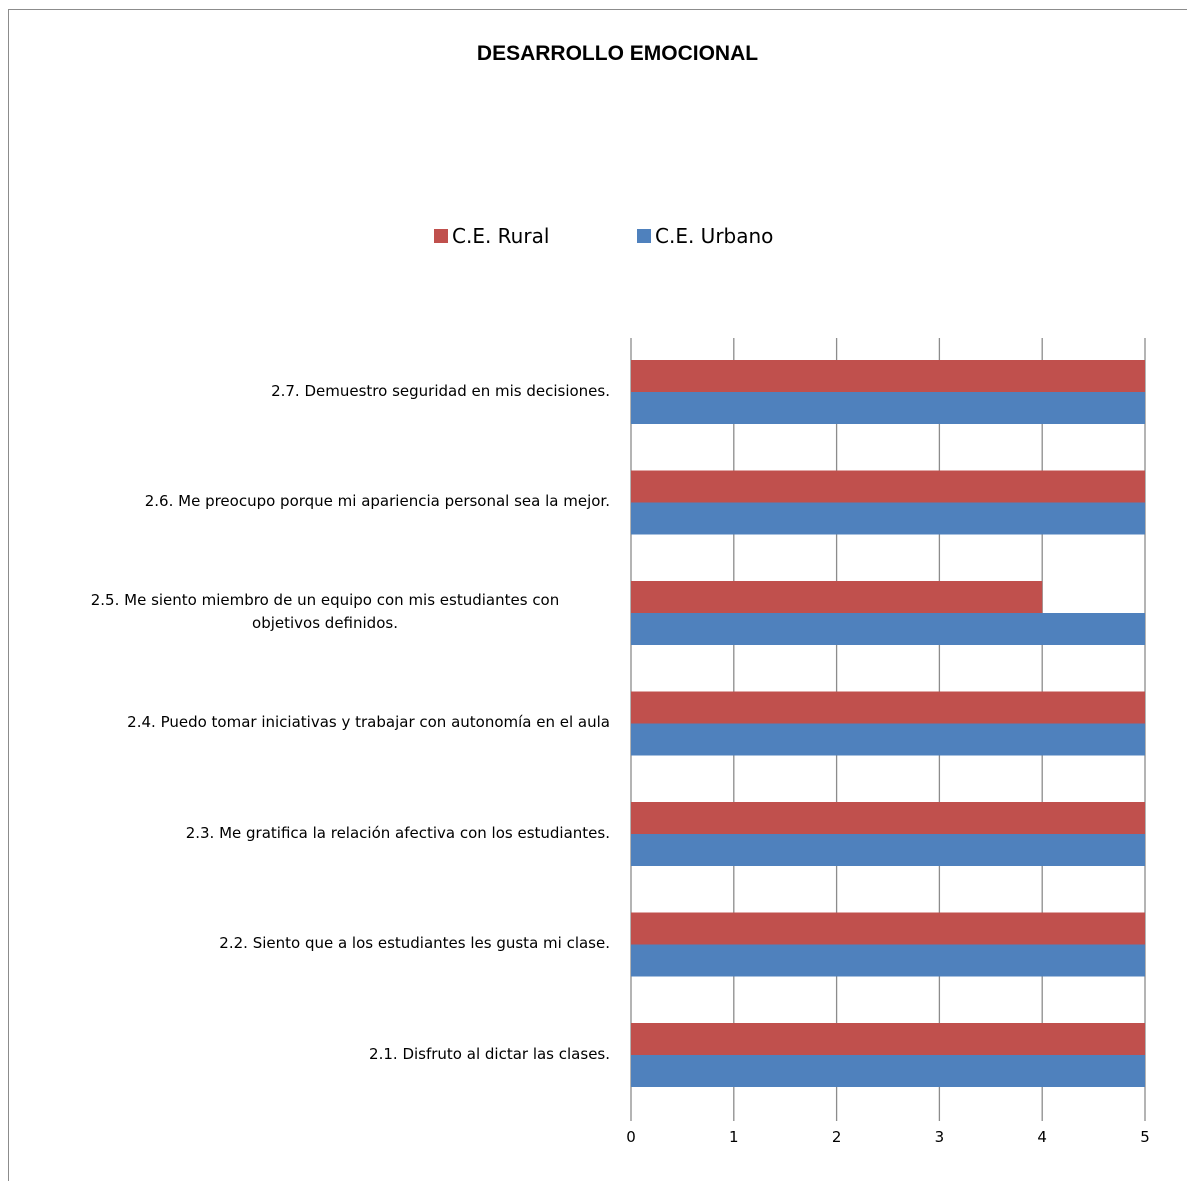  I want to click on x-tick-label: 5, so click(1145, 1137).